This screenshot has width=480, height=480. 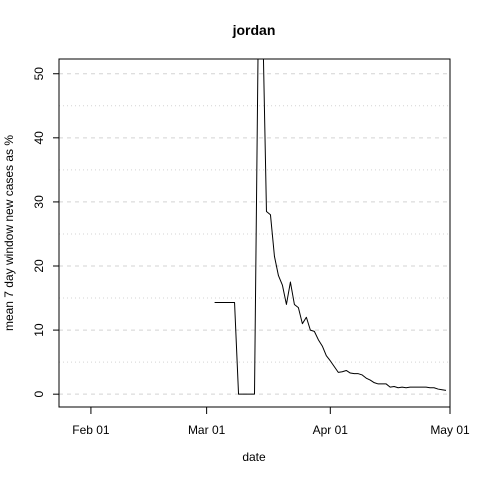 I want to click on y-axis-label: mean 7 day window new cases as %, so click(x=9, y=233).